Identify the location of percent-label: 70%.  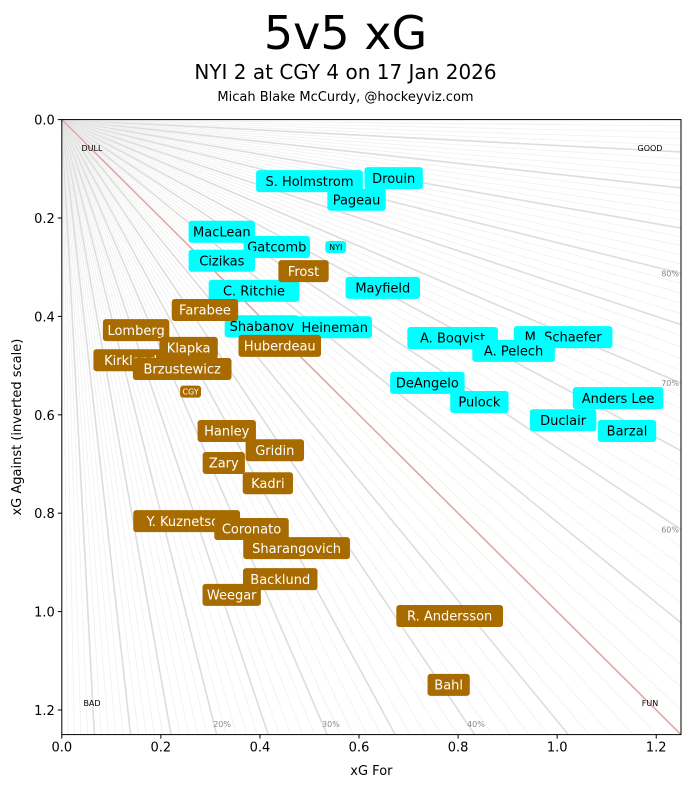
(670, 383).